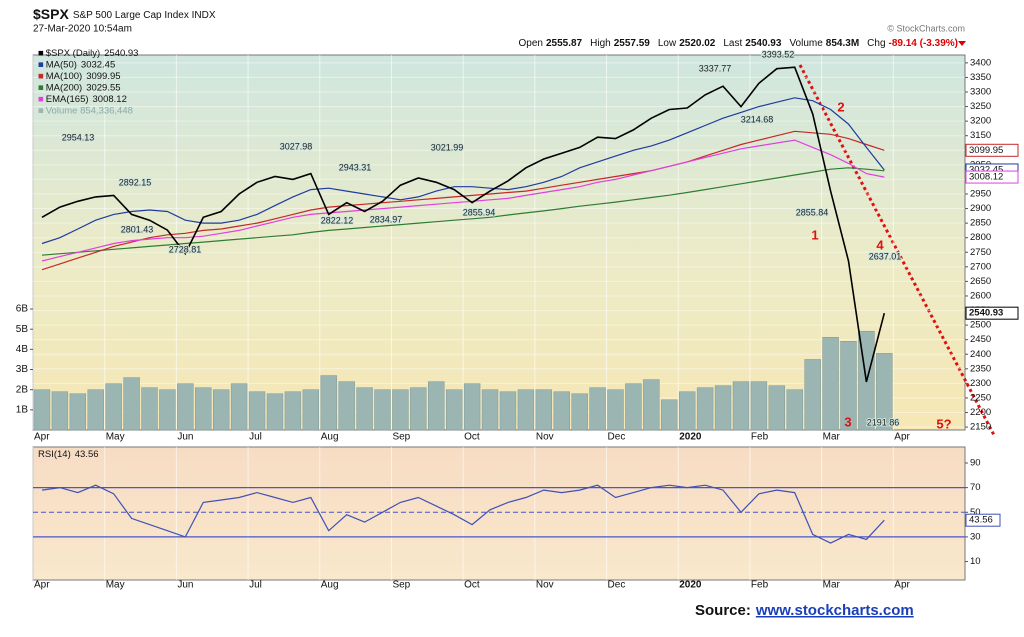 Image resolution: width=1024 pixels, height=637 pixels. Describe the element at coordinates (545, 437) in the screenshot. I see `x-tick-label: Nov` at that location.